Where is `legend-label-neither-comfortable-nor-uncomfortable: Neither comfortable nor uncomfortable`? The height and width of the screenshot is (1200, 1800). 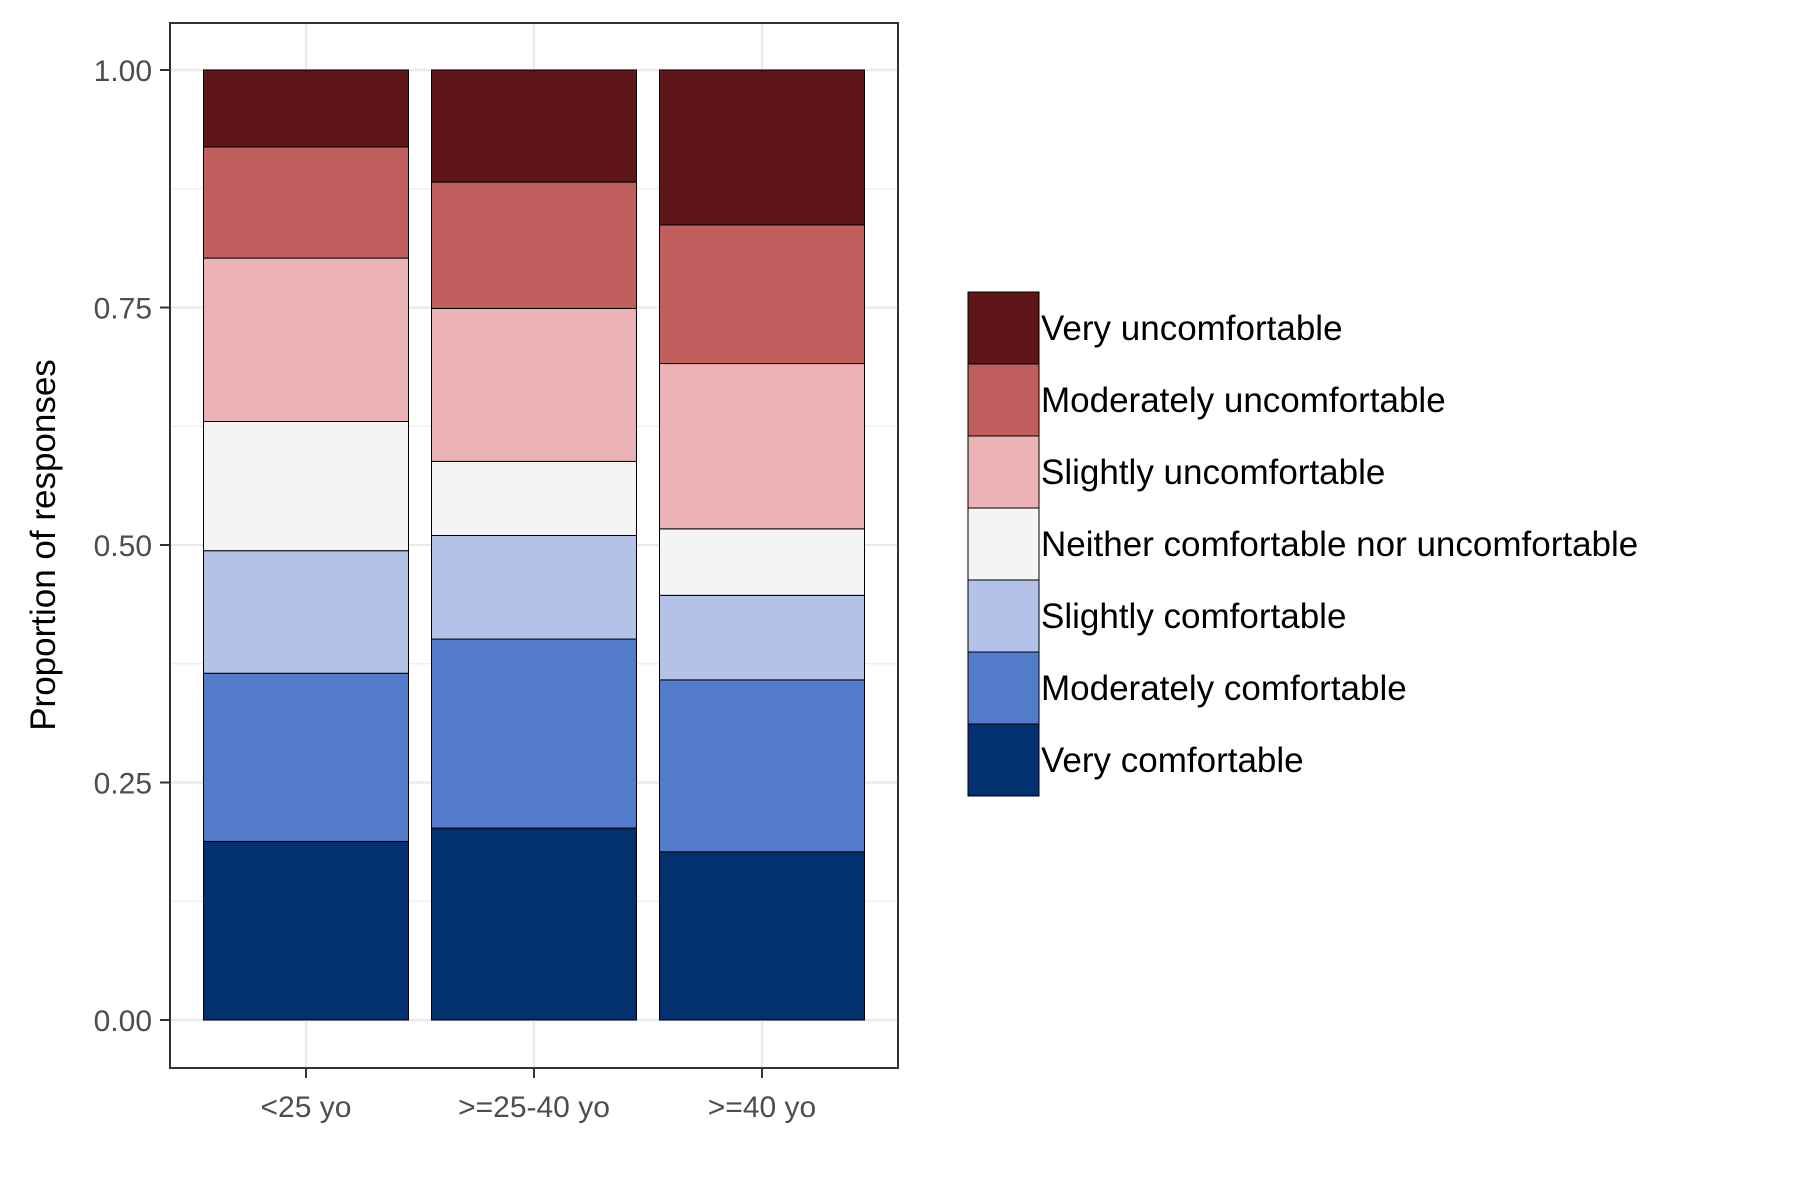 legend-label-neither-comfortable-nor-uncomfortable: Neither comfortable nor uncomfortable is located at coordinates (1339, 544).